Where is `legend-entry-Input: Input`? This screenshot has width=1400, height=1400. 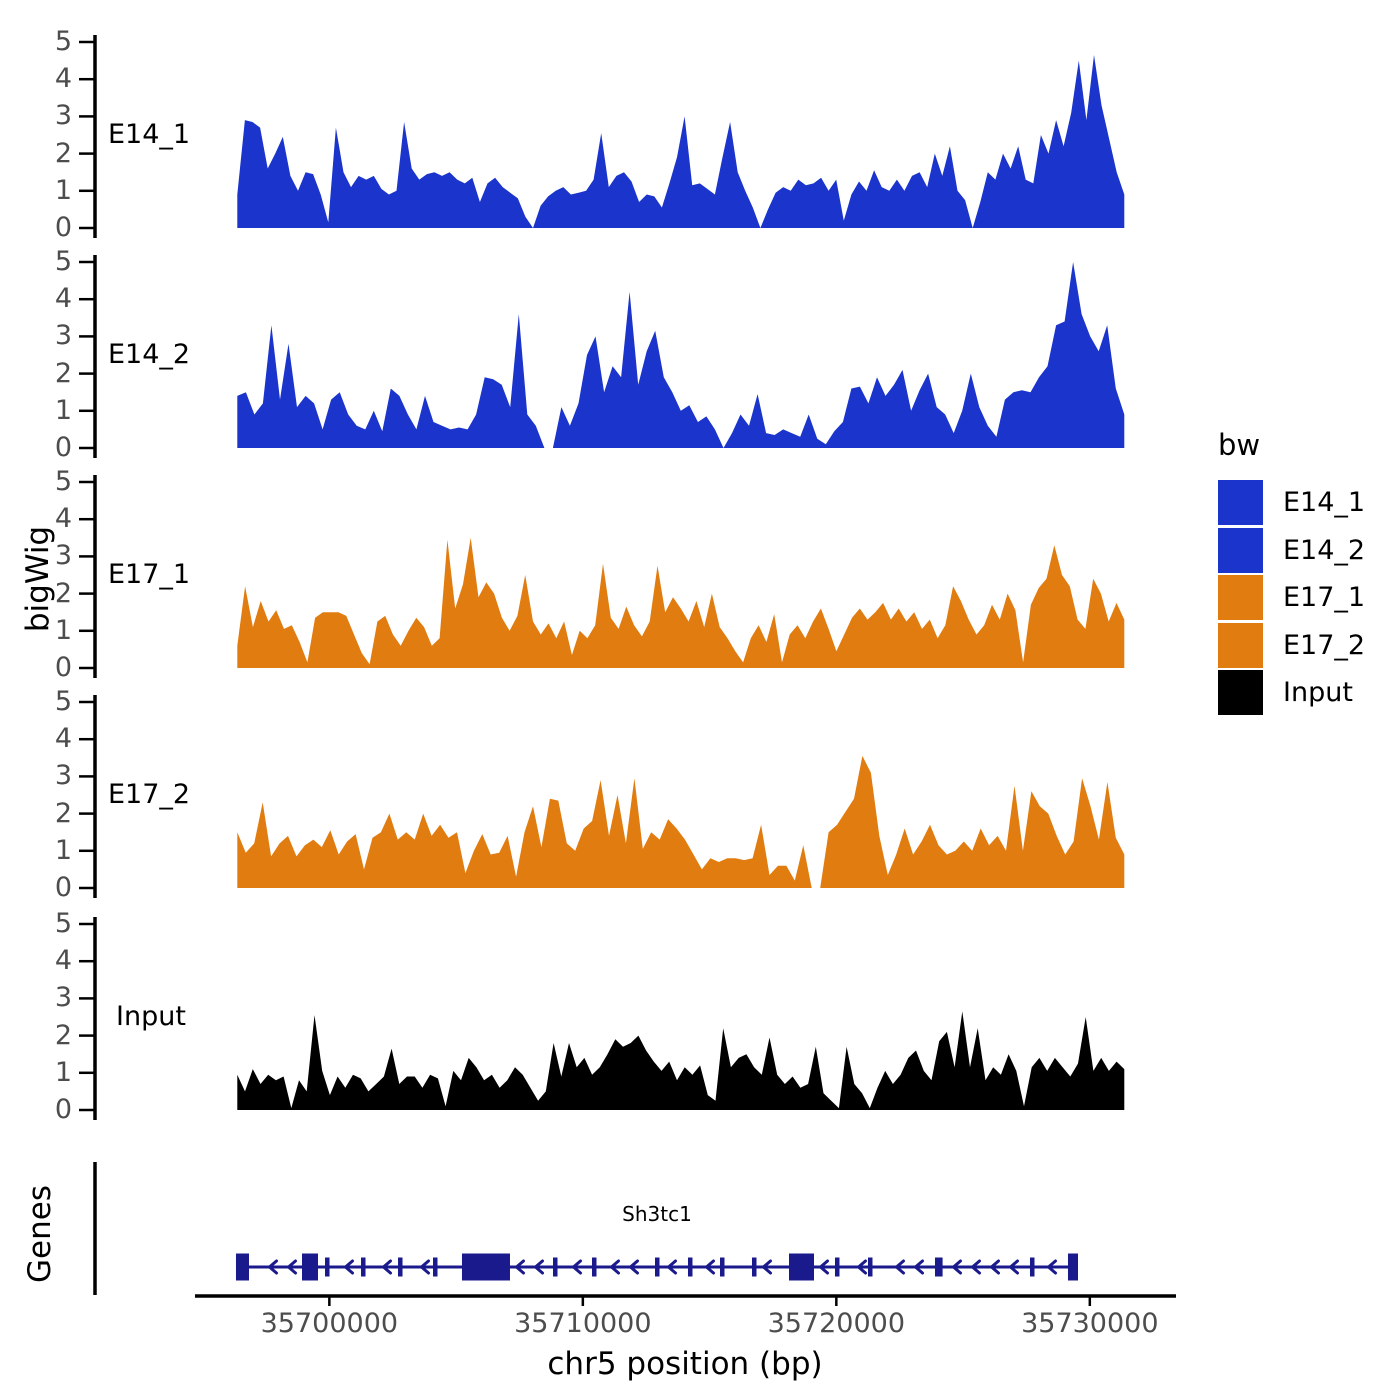
legend-entry-Input: Input is located at coordinates (1291, 692).